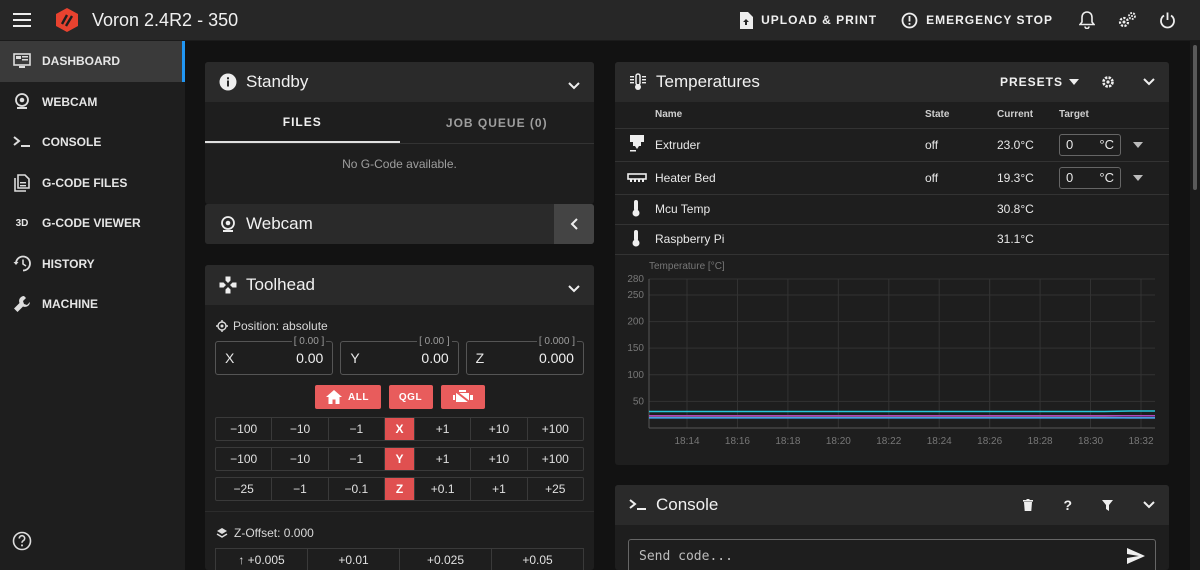  What do you see at coordinates (262, 559) in the screenshot?
I see `z-offset-step: ↑ +0.005` at bounding box center [262, 559].